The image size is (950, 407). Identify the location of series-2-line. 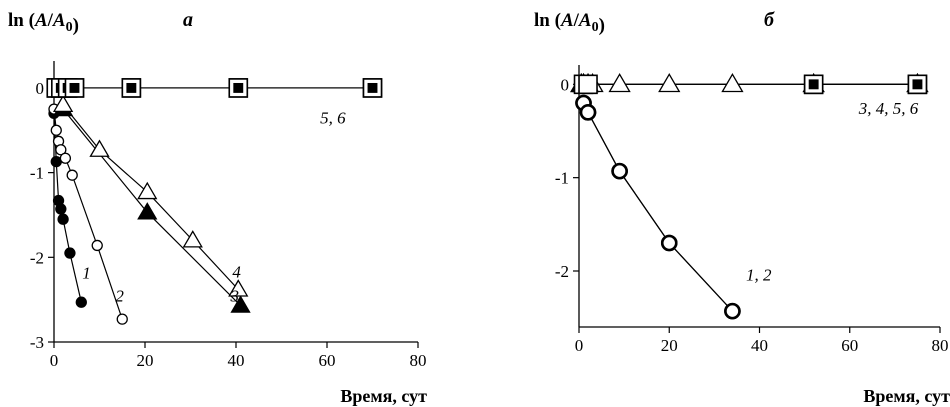
(657, 207).